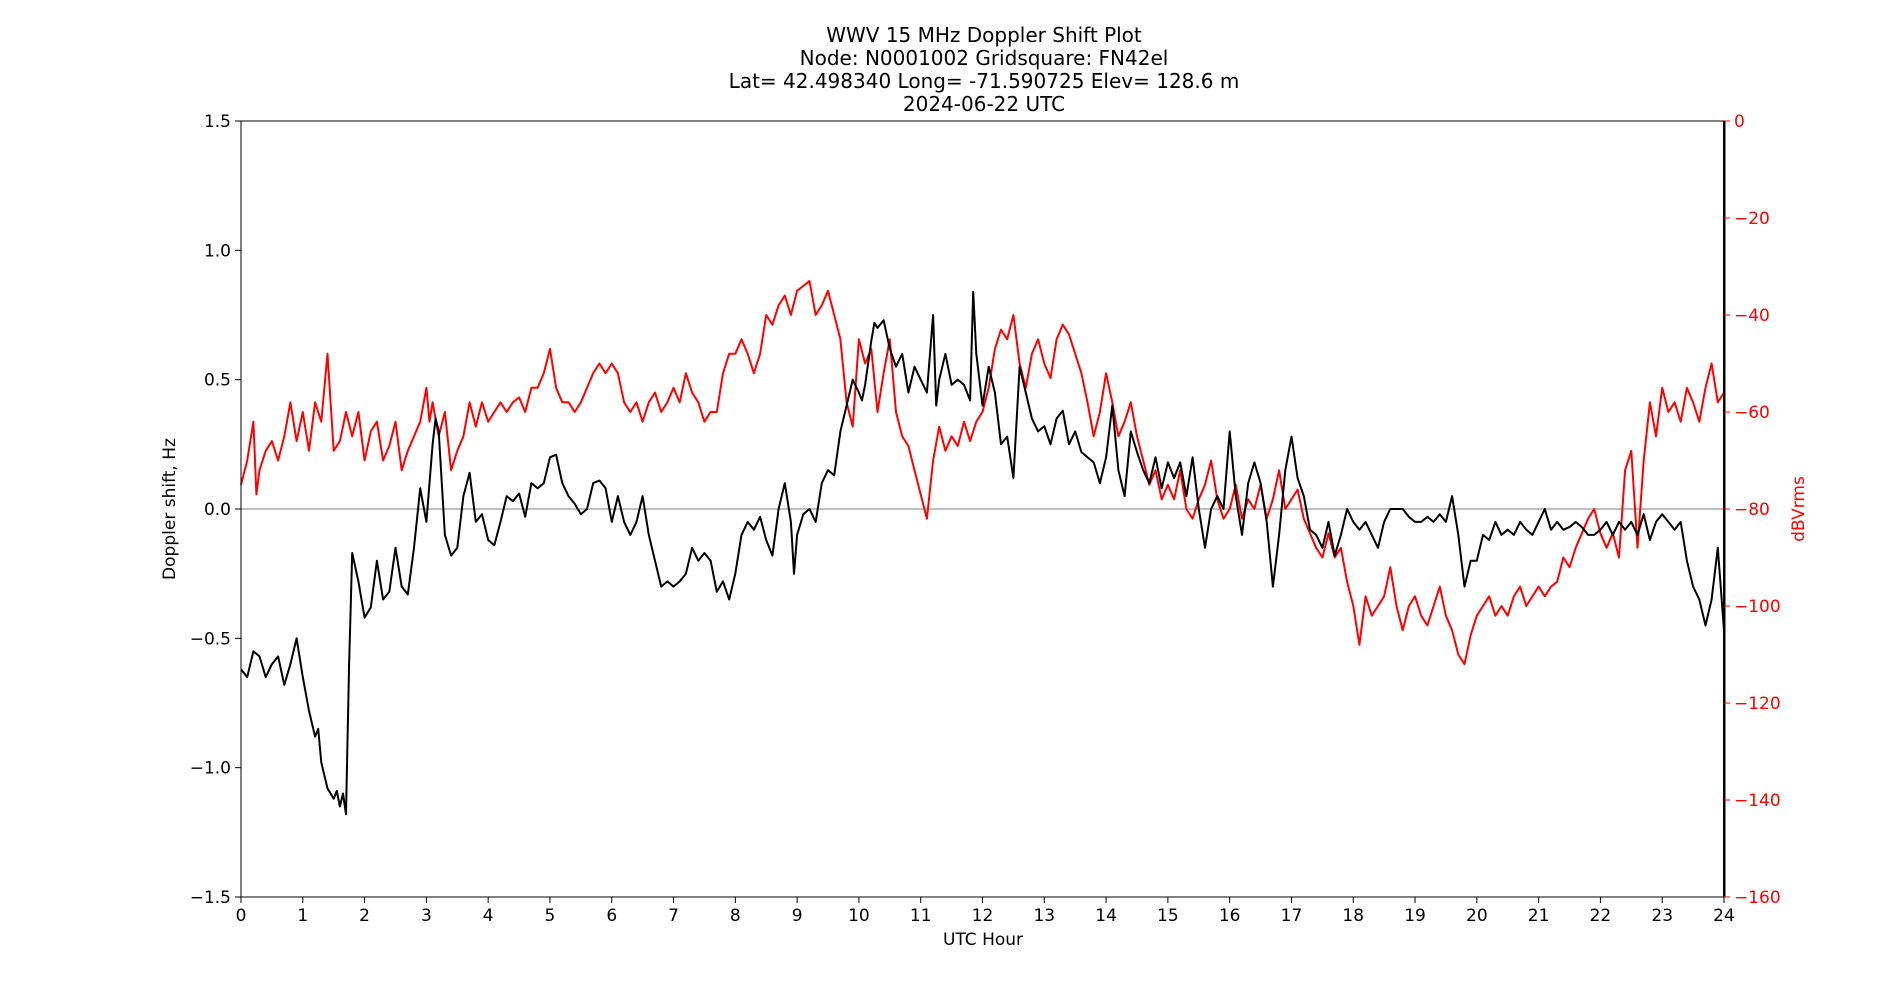  Describe the element at coordinates (735, 916) in the screenshot. I see `x-tick-label: 8` at that location.